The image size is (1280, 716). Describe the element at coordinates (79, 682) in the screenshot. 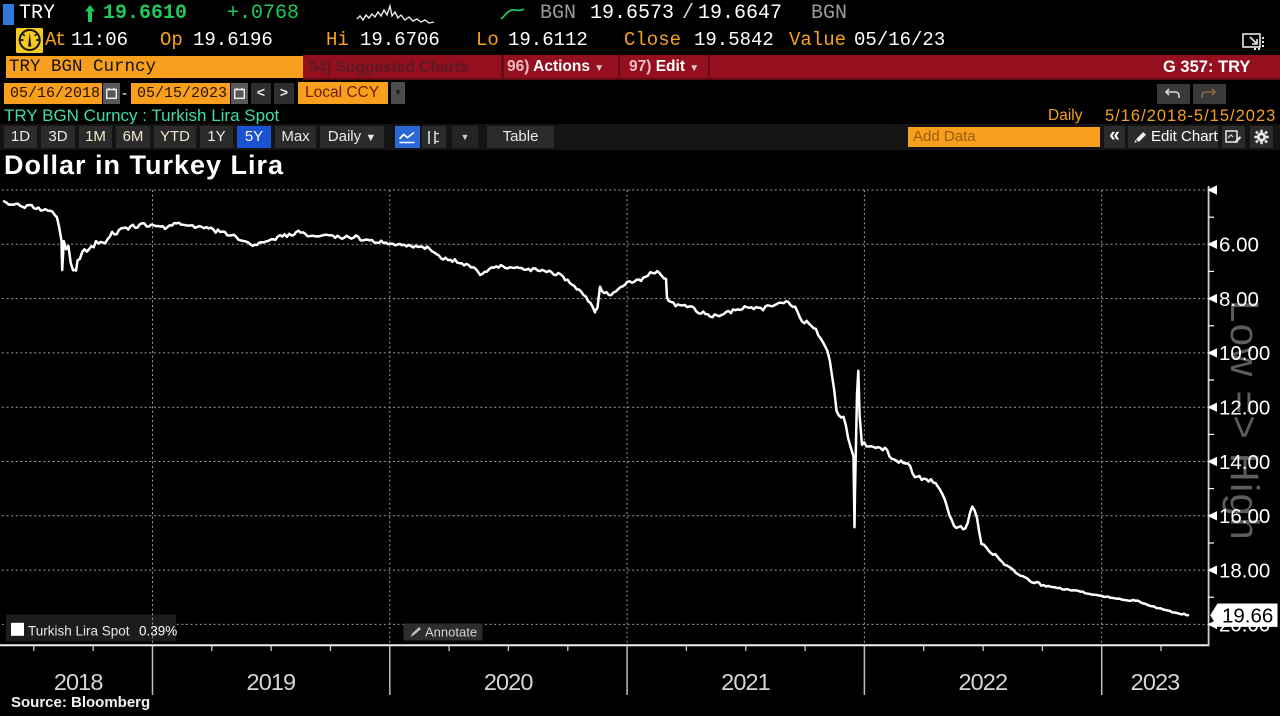

I see `svg-text: 2018` at that location.